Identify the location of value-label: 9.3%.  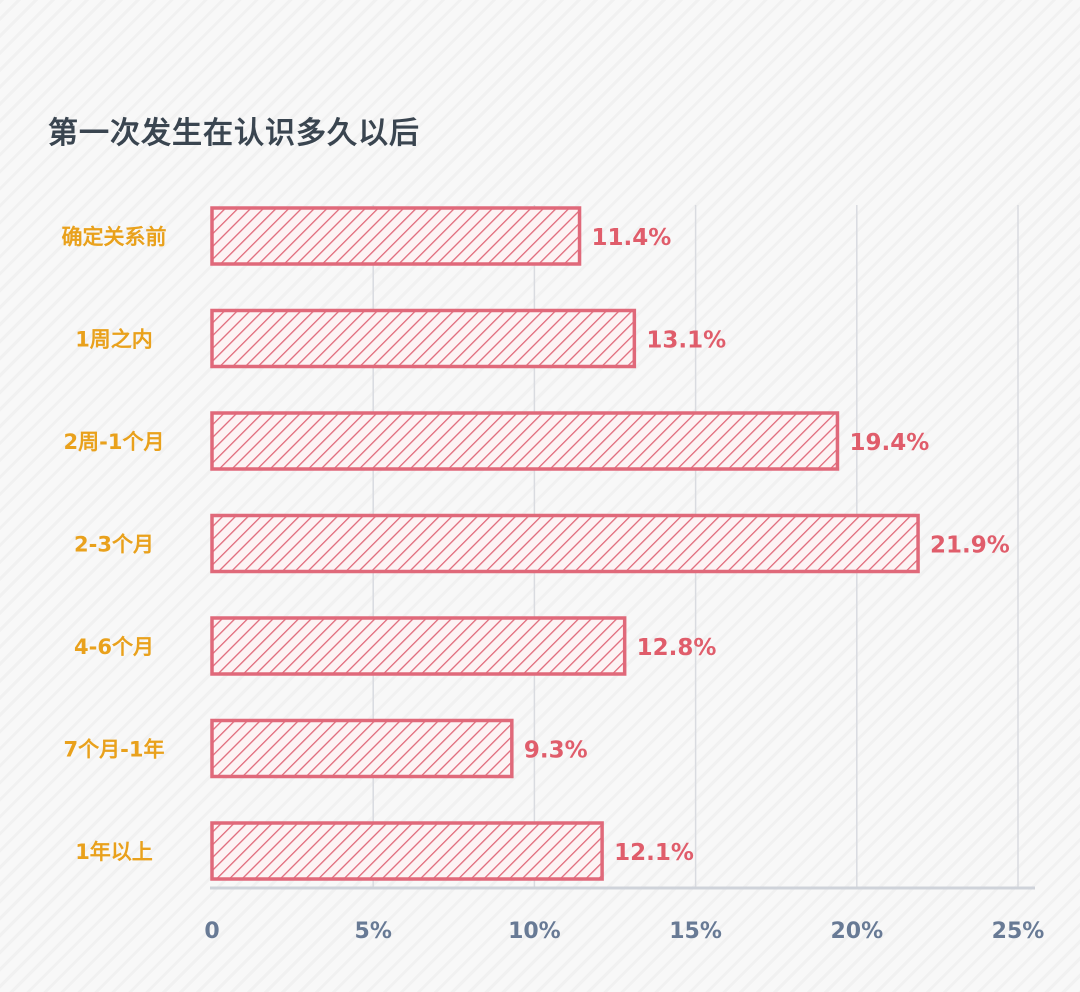
(556, 751).